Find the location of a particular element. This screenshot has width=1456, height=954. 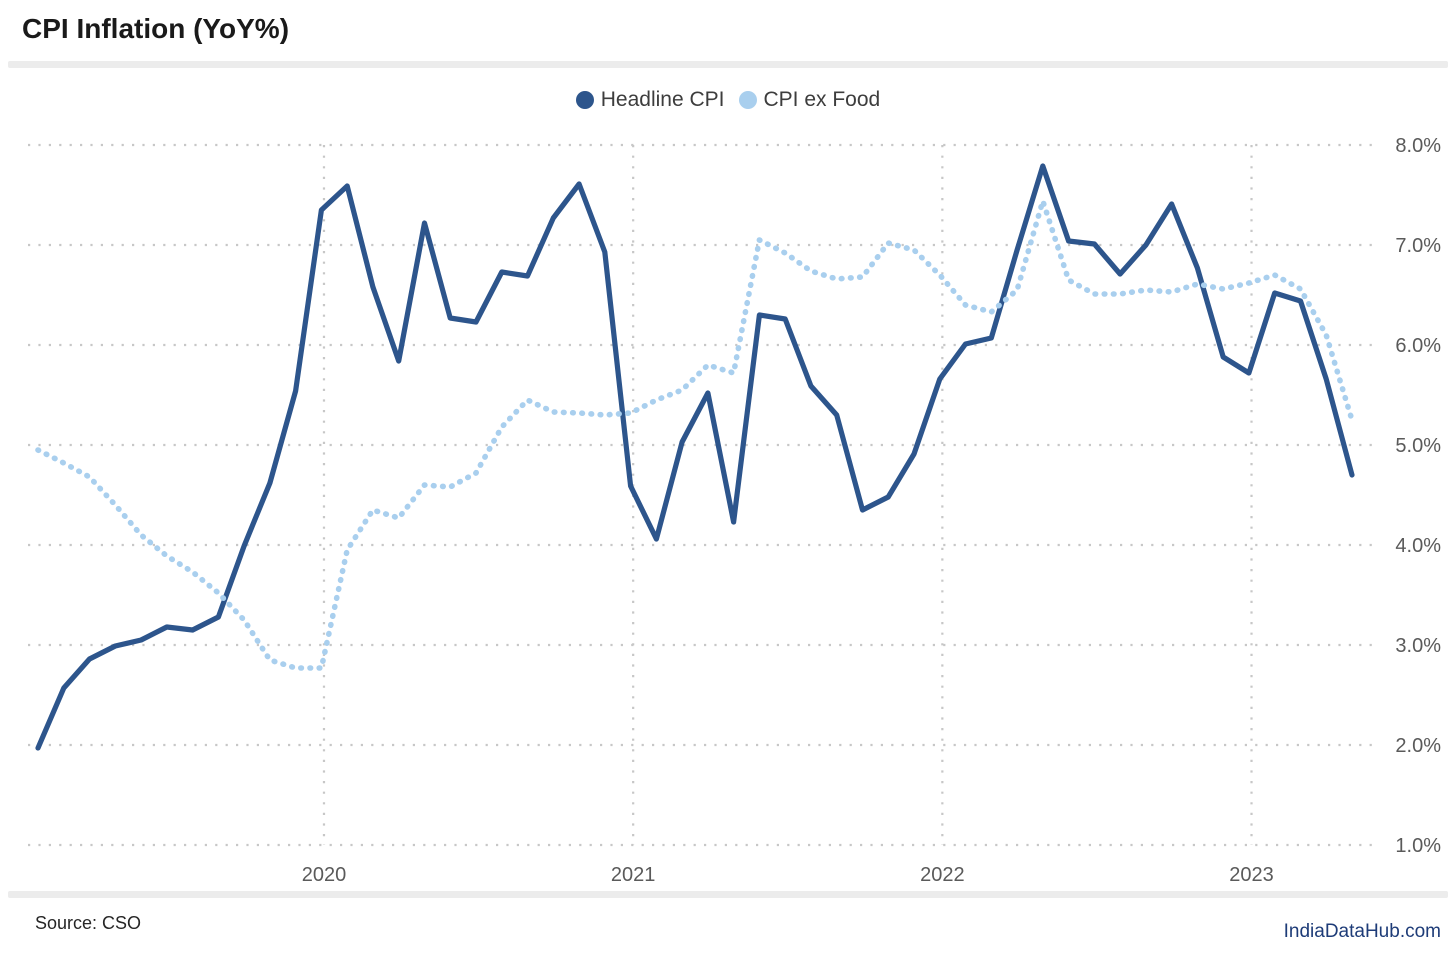

legend-marker-cpi-ex-food is located at coordinates (747, 100).